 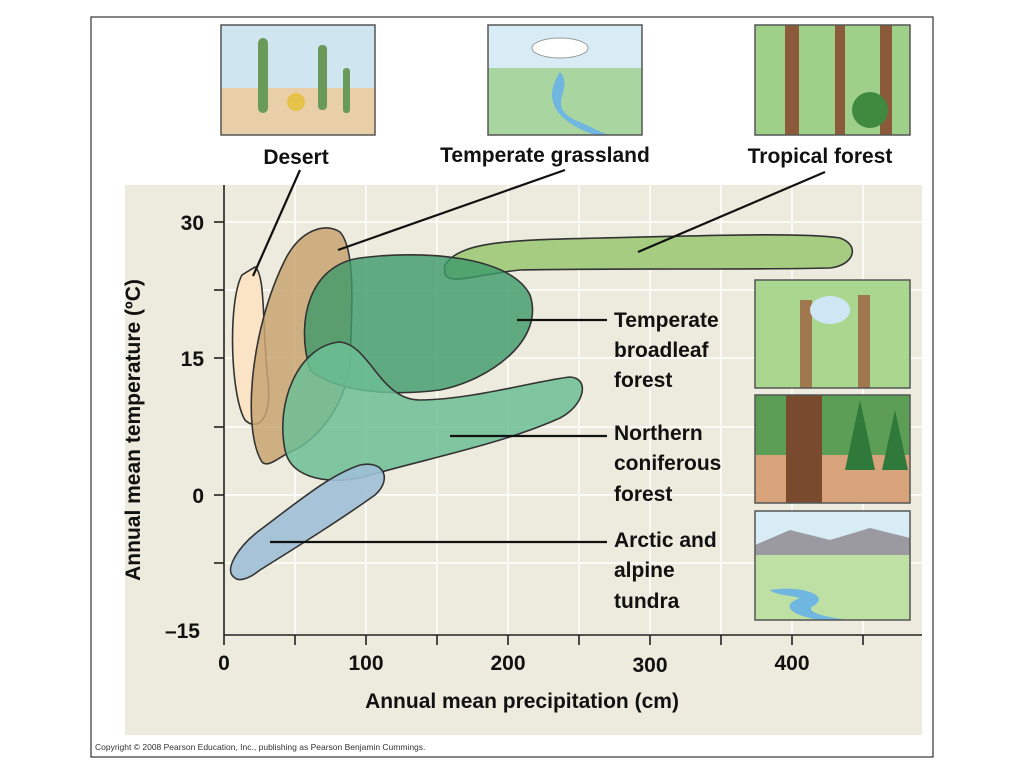 I want to click on biome-label: Temperate grassland, so click(x=545, y=155).